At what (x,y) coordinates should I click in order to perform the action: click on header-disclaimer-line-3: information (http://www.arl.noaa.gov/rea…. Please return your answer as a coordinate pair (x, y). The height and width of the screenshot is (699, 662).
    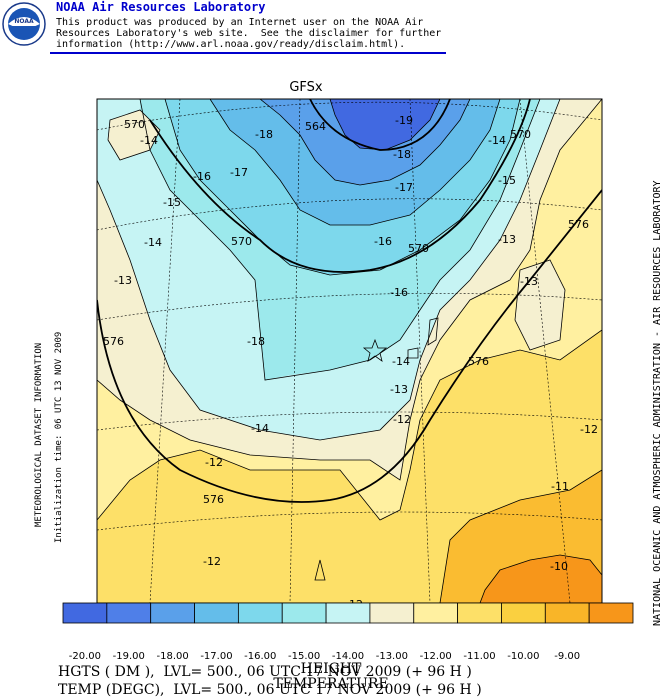
    Looking at the image, I should click on (231, 44).